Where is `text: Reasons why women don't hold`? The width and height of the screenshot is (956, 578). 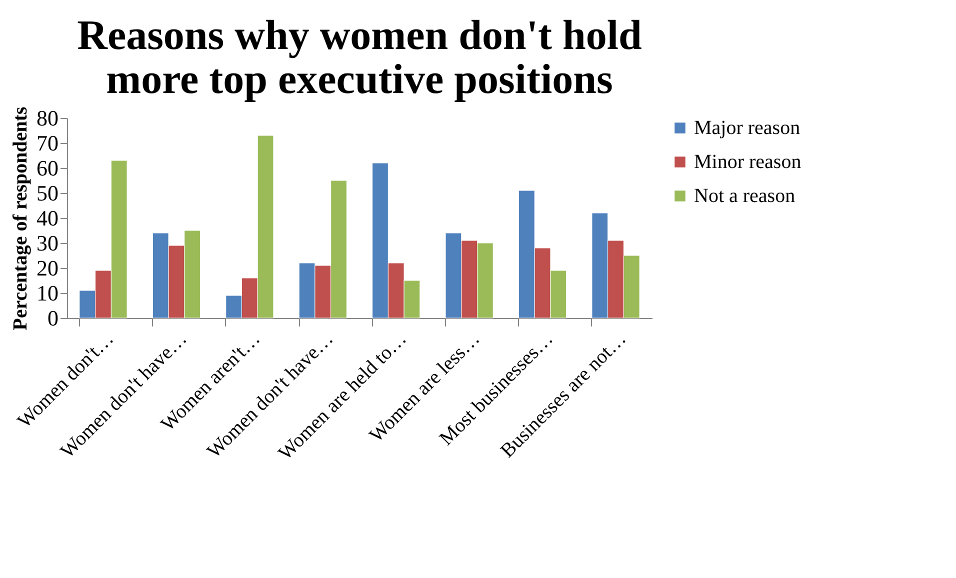
text: Reasons why women don't hold is located at coordinates (359, 36).